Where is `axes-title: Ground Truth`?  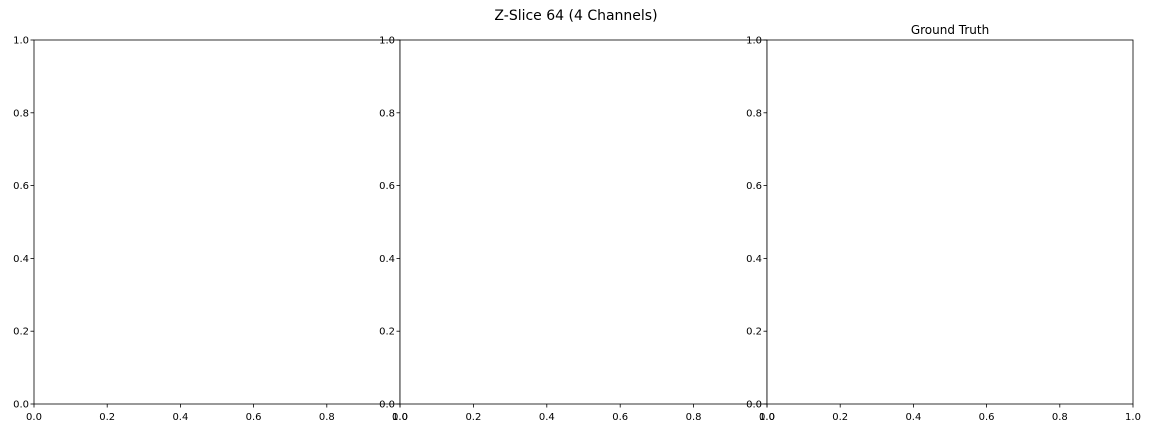
axes-title: Ground Truth is located at coordinates (950, 30).